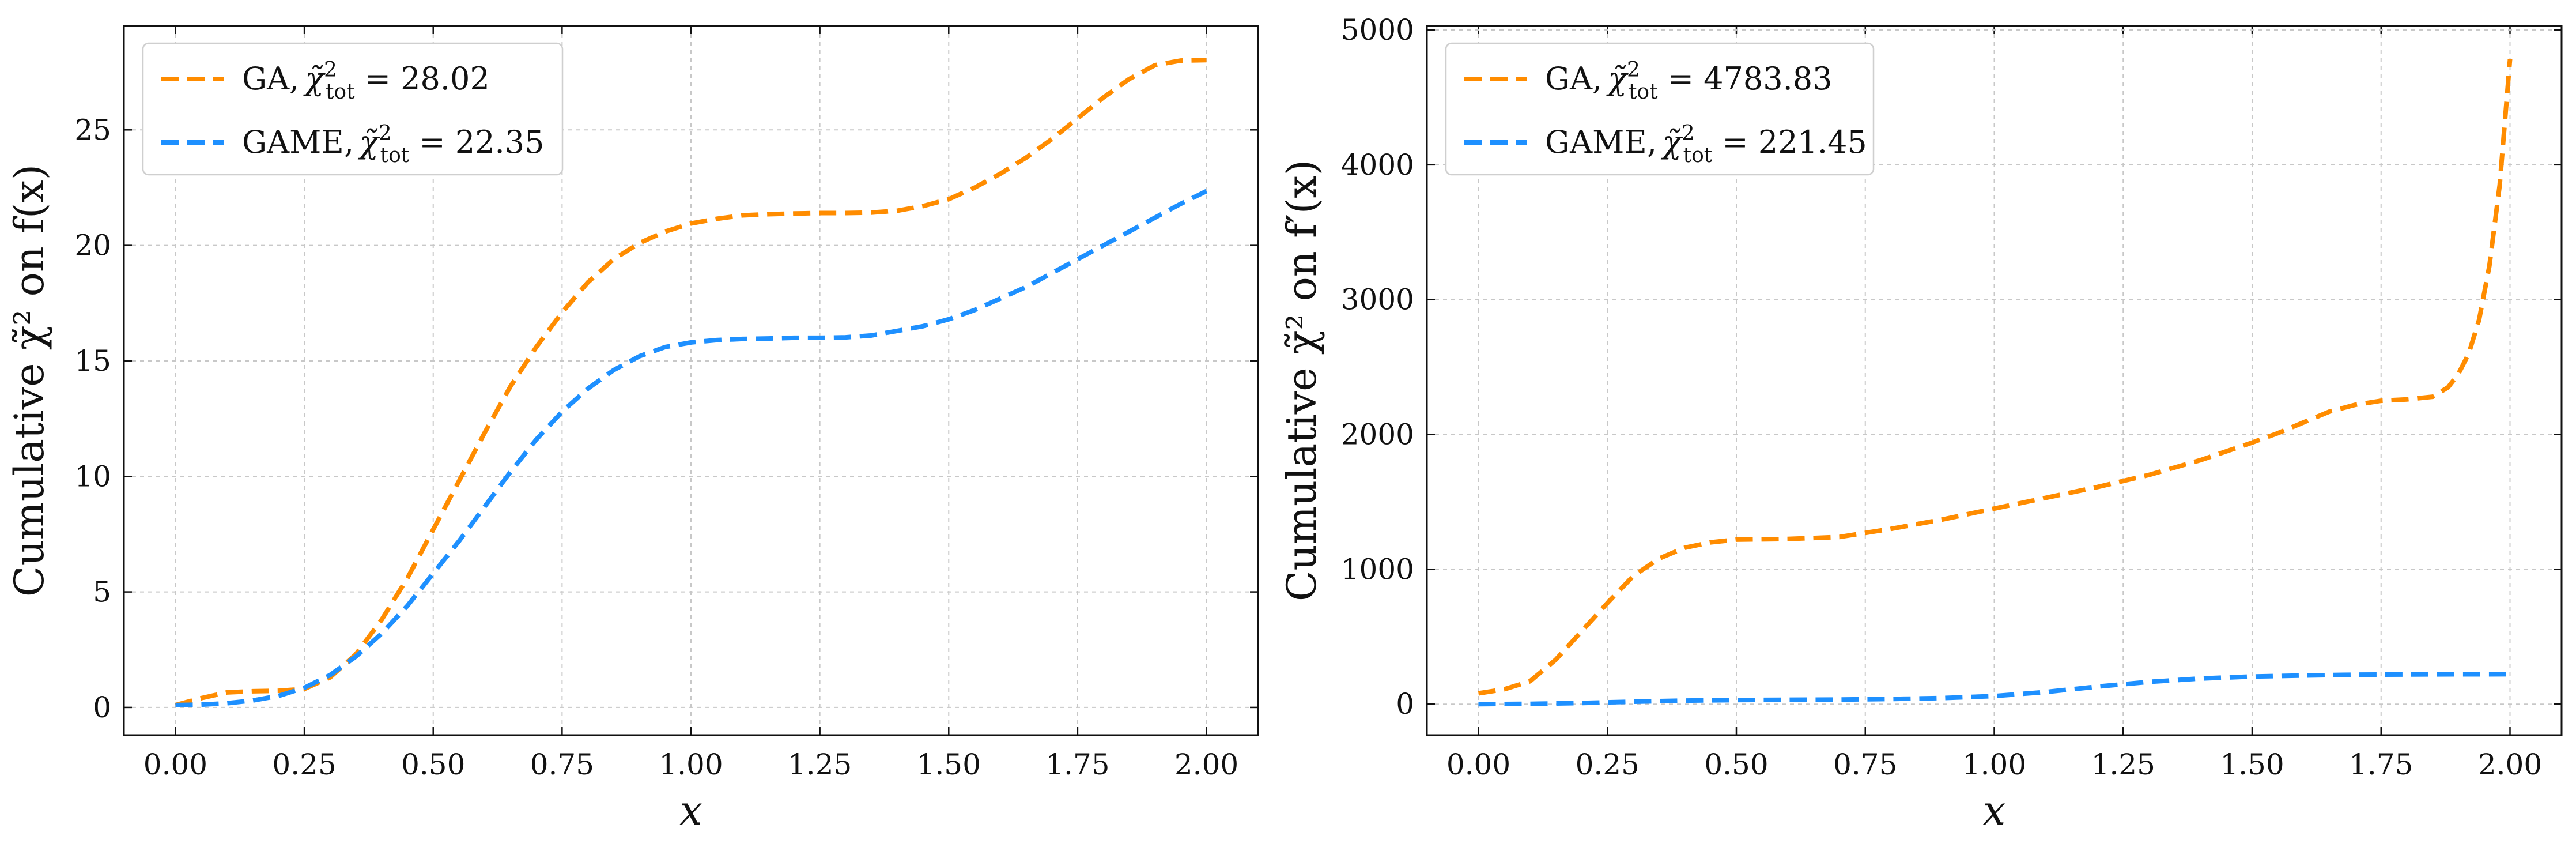  What do you see at coordinates (446, 79) in the screenshot?
I see `legend-value: 28.02` at bounding box center [446, 79].